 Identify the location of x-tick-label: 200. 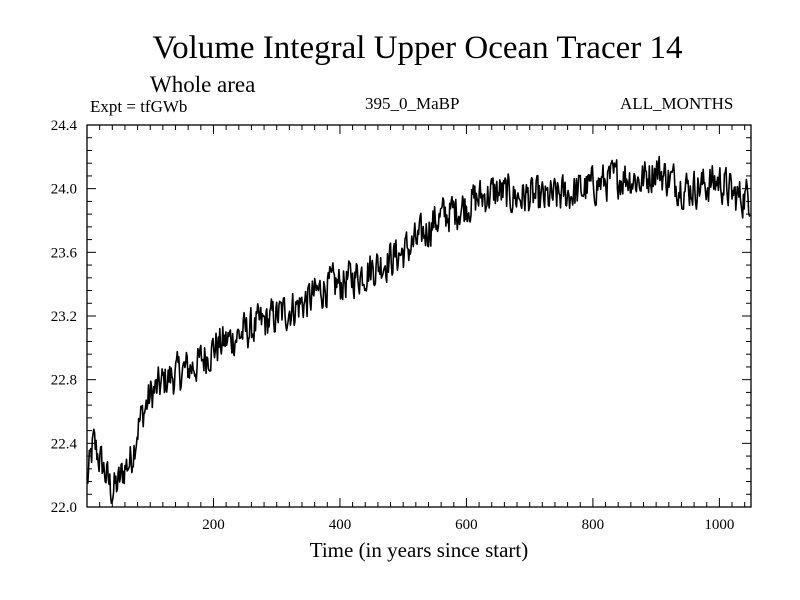
(213, 525).